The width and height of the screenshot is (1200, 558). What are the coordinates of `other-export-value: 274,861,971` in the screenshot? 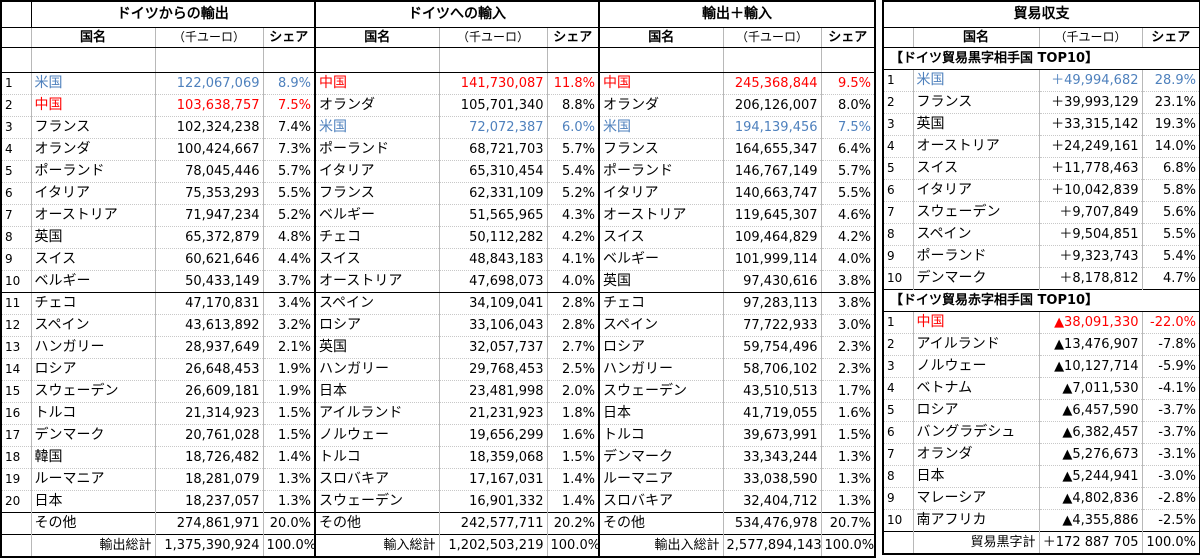 It's located at (209, 523).